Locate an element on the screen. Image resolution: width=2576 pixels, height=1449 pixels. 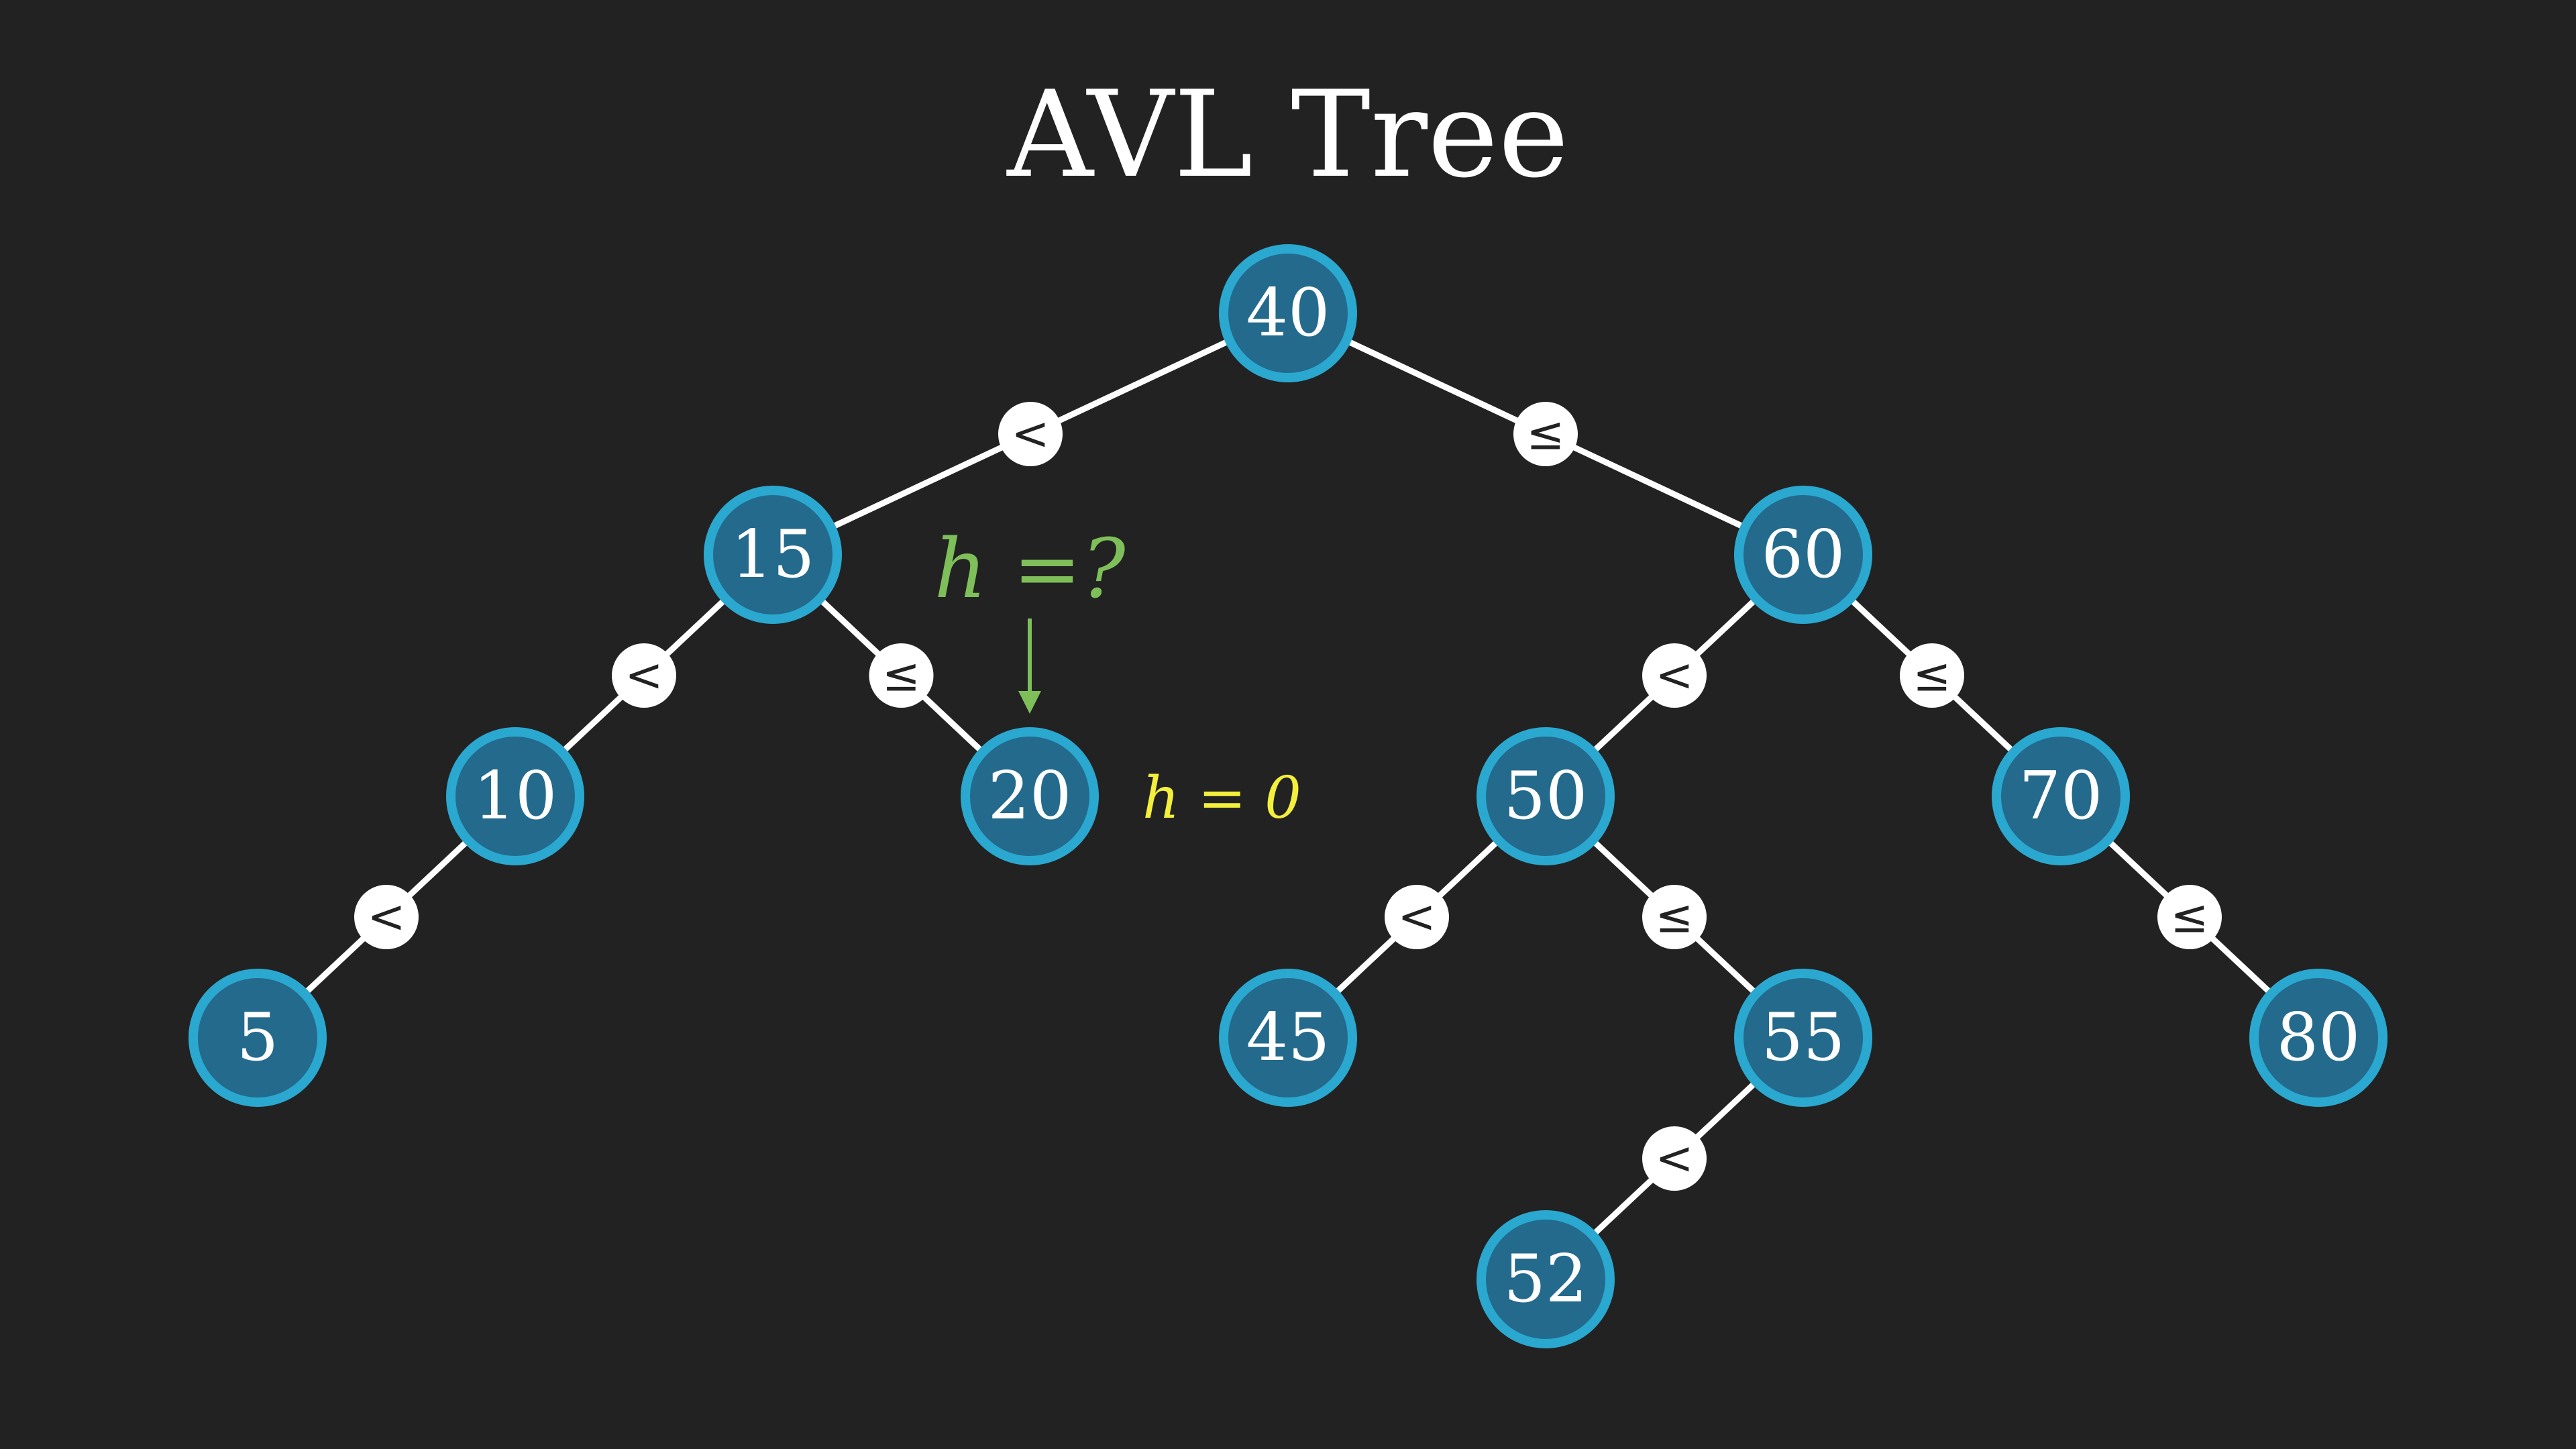
tree-node-10: 10 is located at coordinates (515, 796).